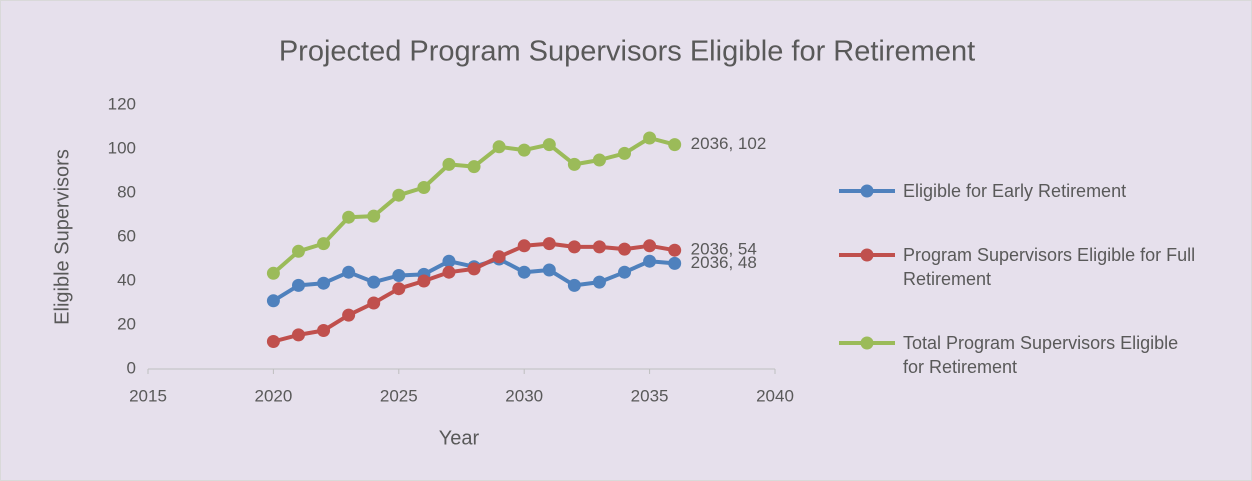 This screenshot has height=481, width=1252. What do you see at coordinates (122, 103) in the screenshot?
I see `y-tick-label: 120` at bounding box center [122, 103].